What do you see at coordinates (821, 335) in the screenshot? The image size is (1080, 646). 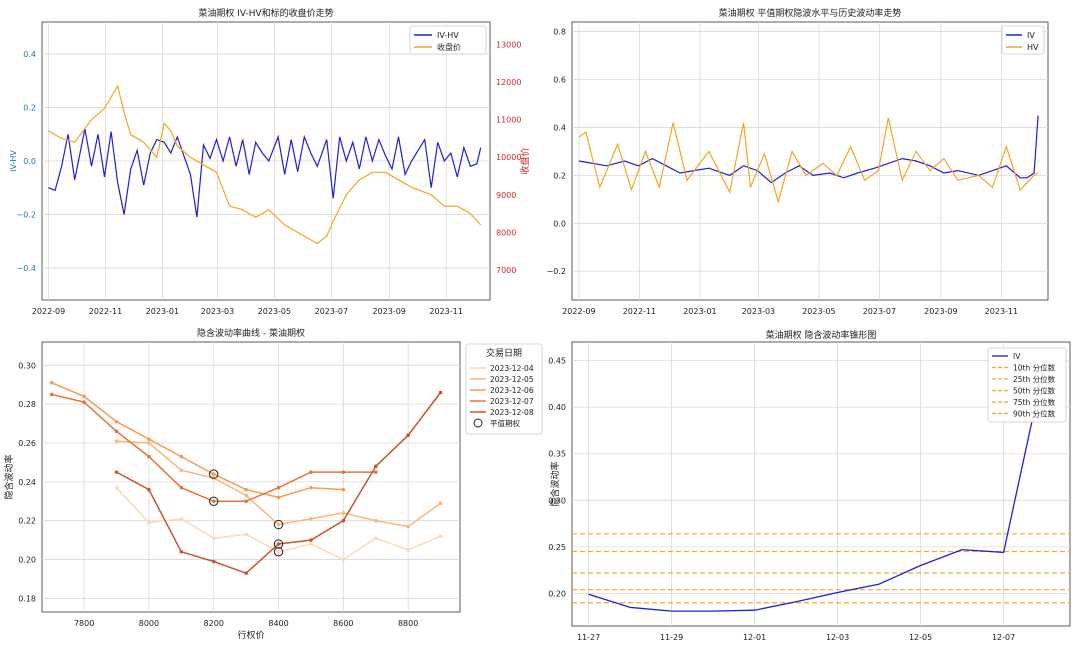 I see `chart-title: 菜油期权 隐含波动率锥形图` at bounding box center [821, 335].